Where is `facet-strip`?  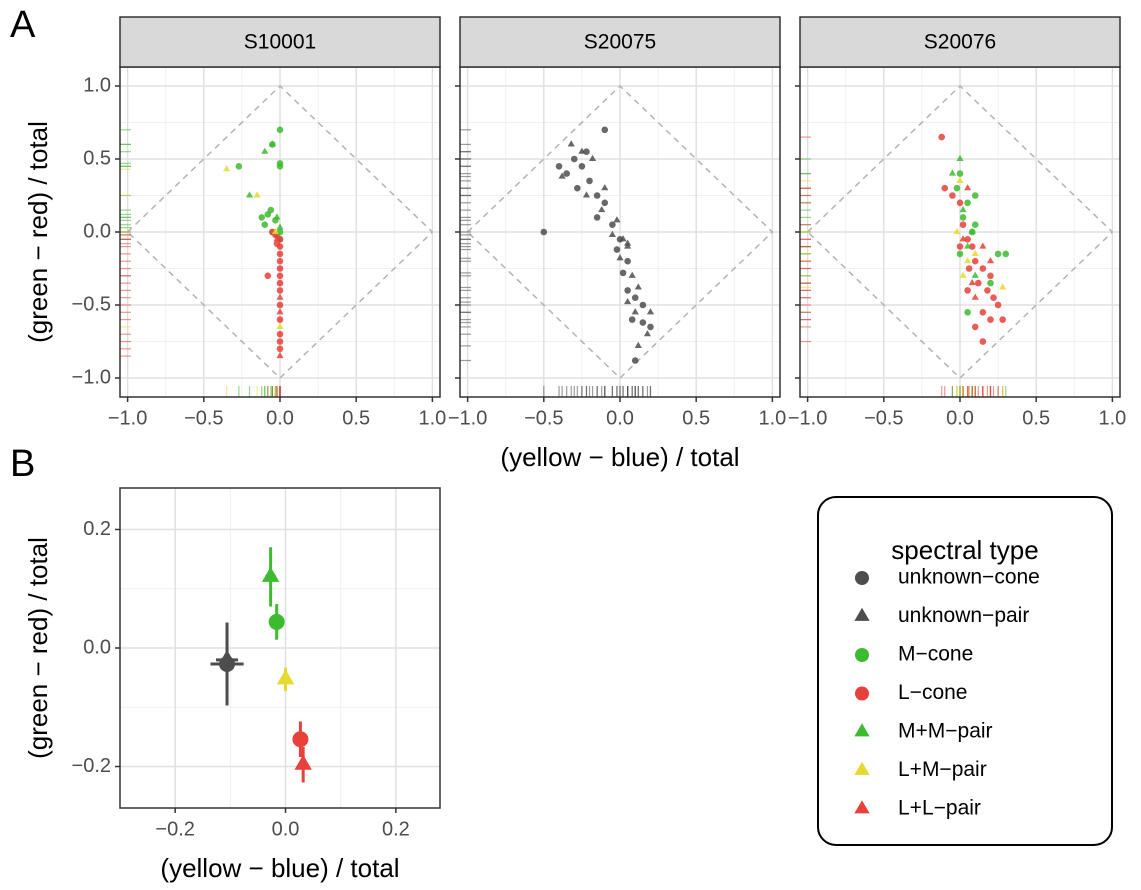
facet-strip is located at coordinates (960, 42).